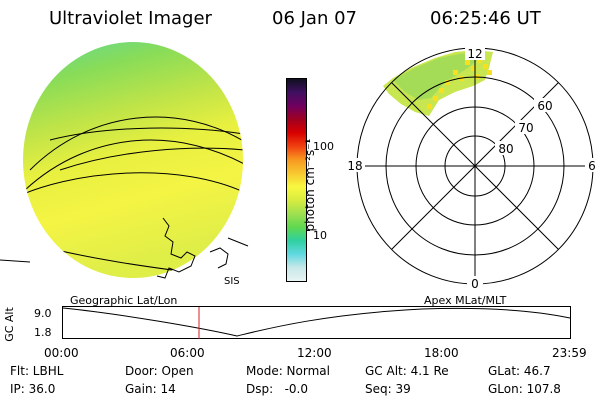 This screenshot has width=600, height=400. Describe the element at coordinates (43, 313) in the screenshot. I see `timeline-y-tick-top: 9.0` at that location.